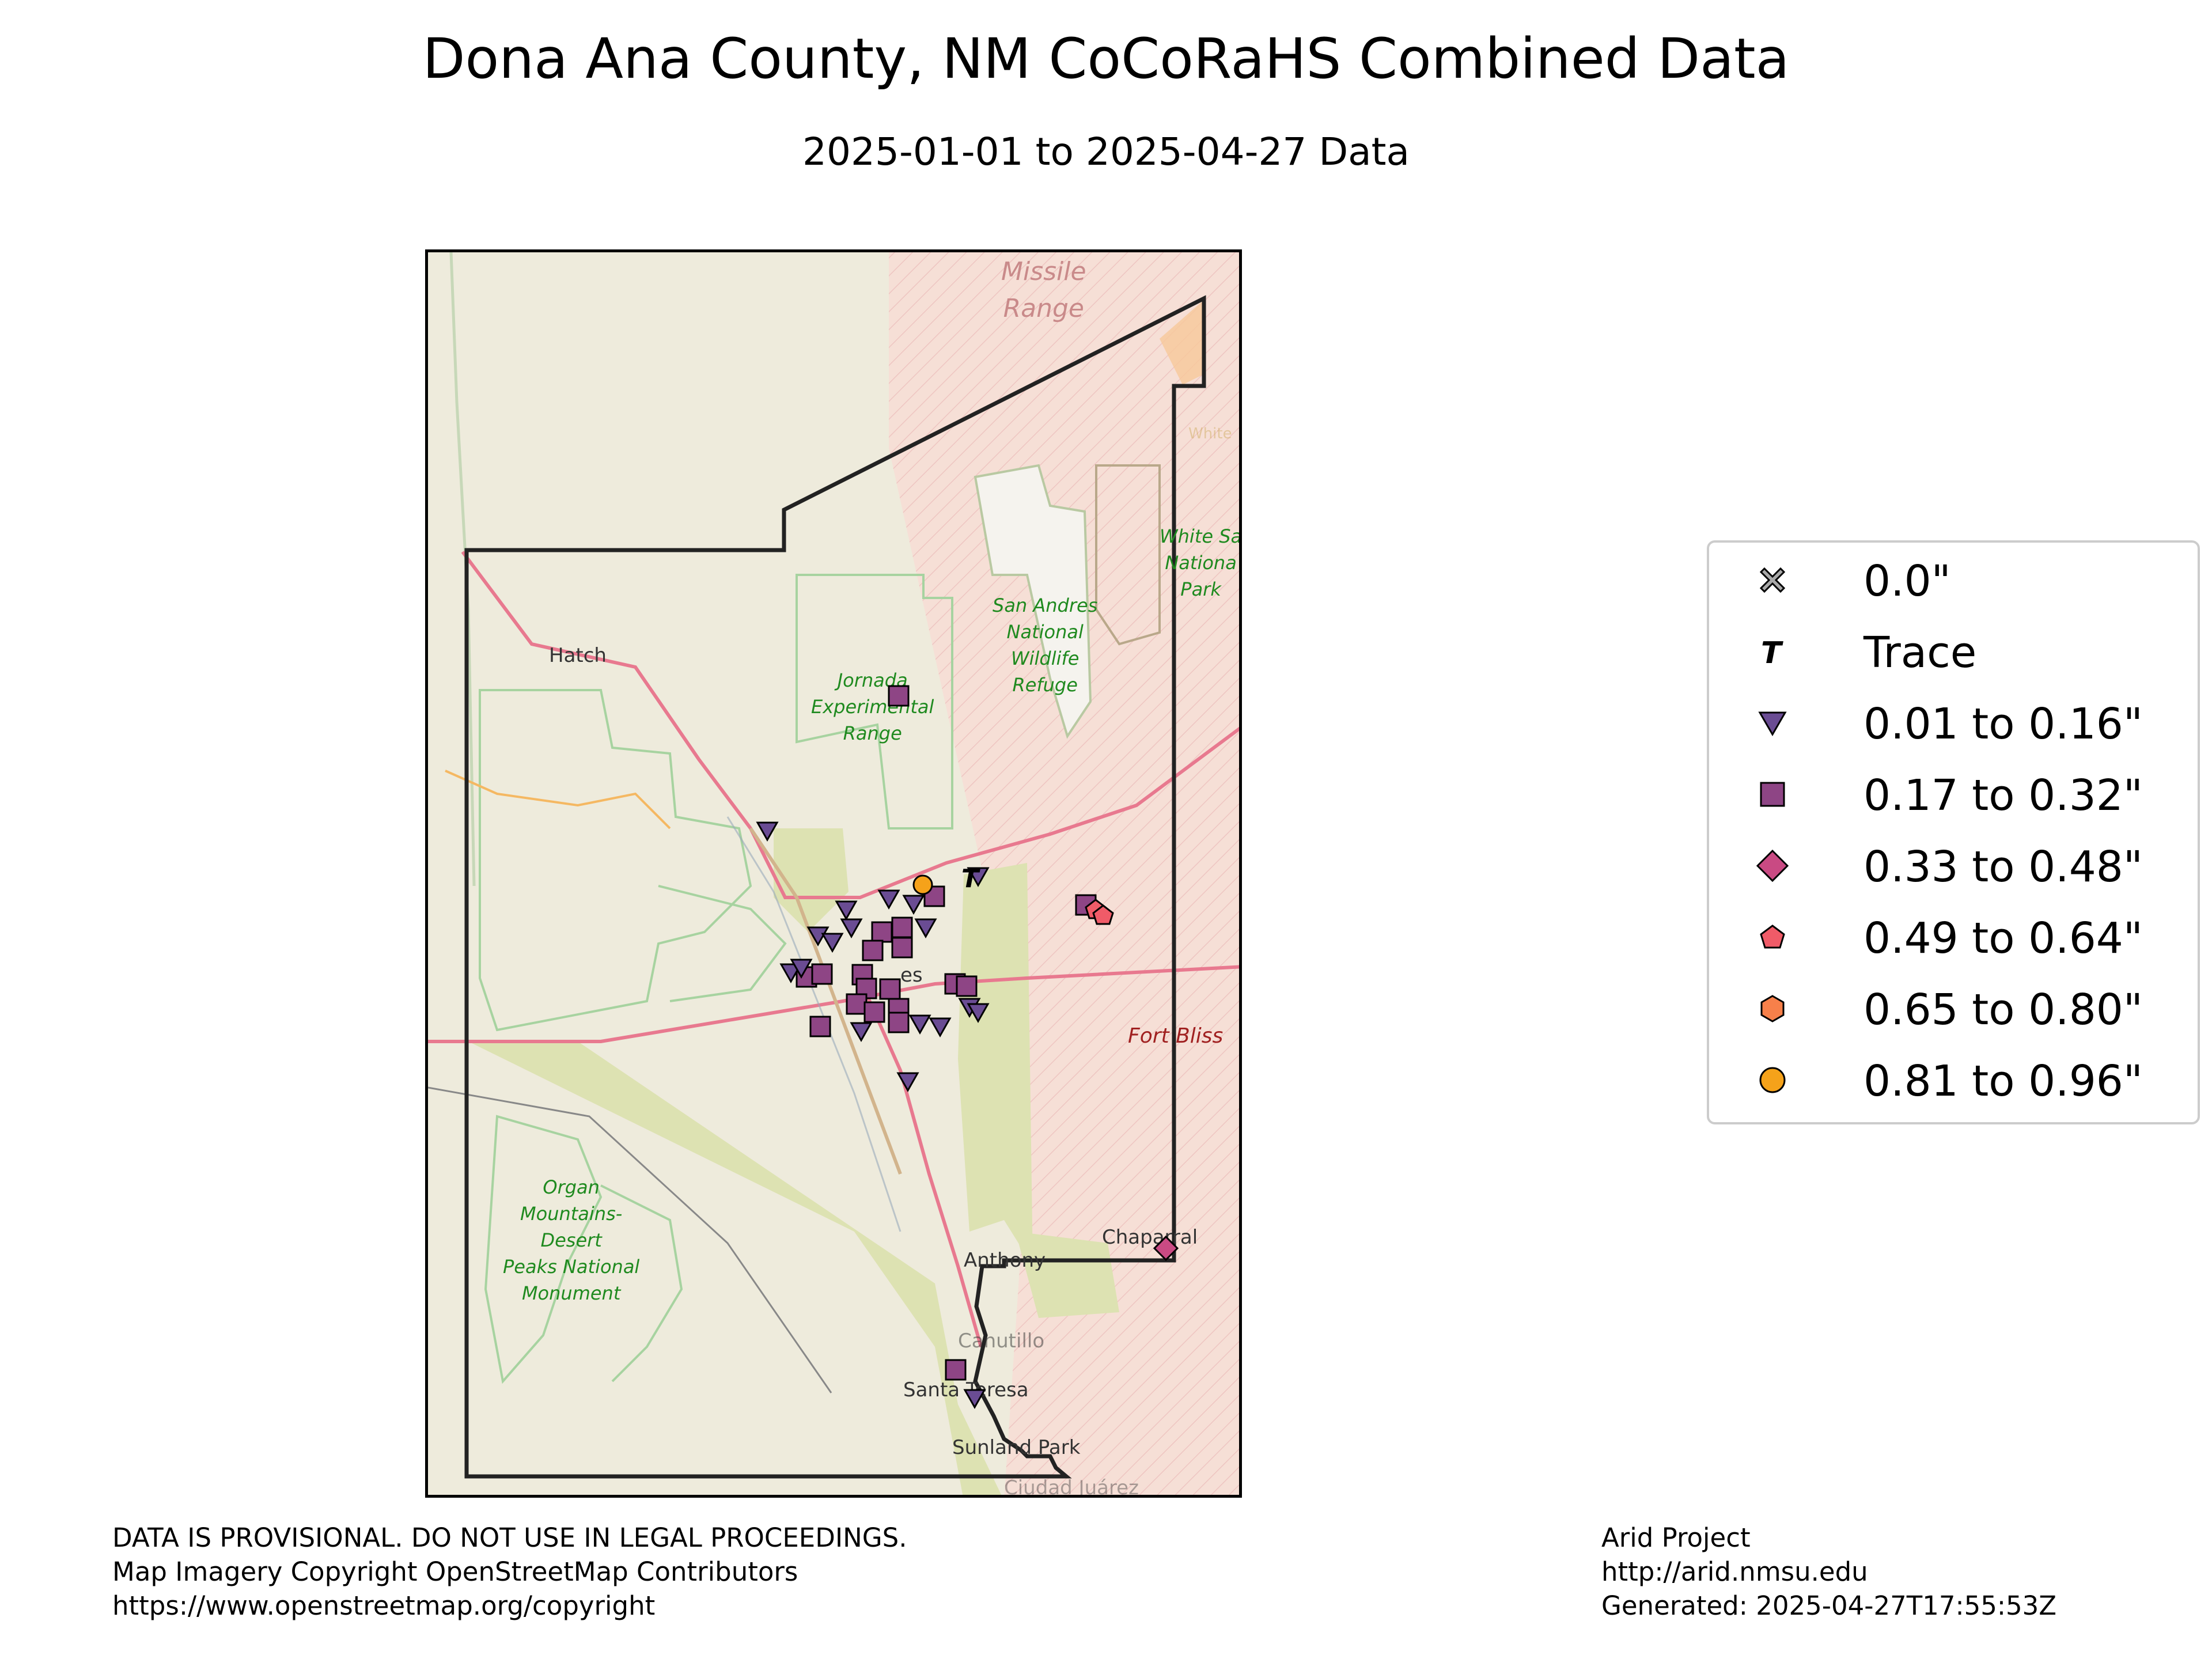  What do you see at coordinates (1150, 1237) in the screenshot?
I see `chaparral-label: Chaparral` at bounding box center [1150, 1237].